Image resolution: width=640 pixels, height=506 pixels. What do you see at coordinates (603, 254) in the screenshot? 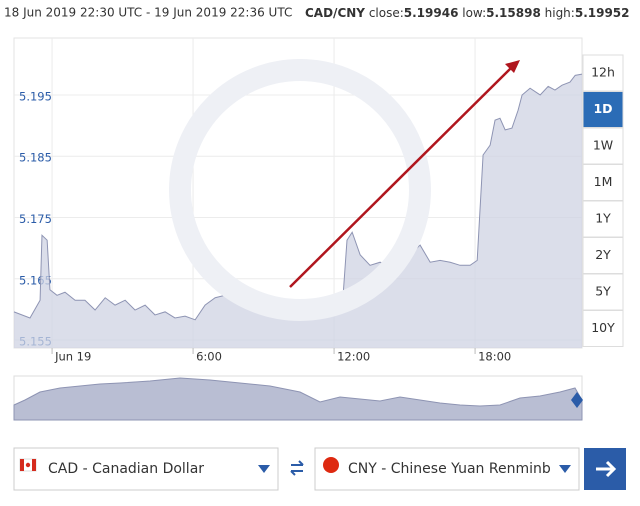
I see `range-label: 2Y` at bounding box center [603, 254].